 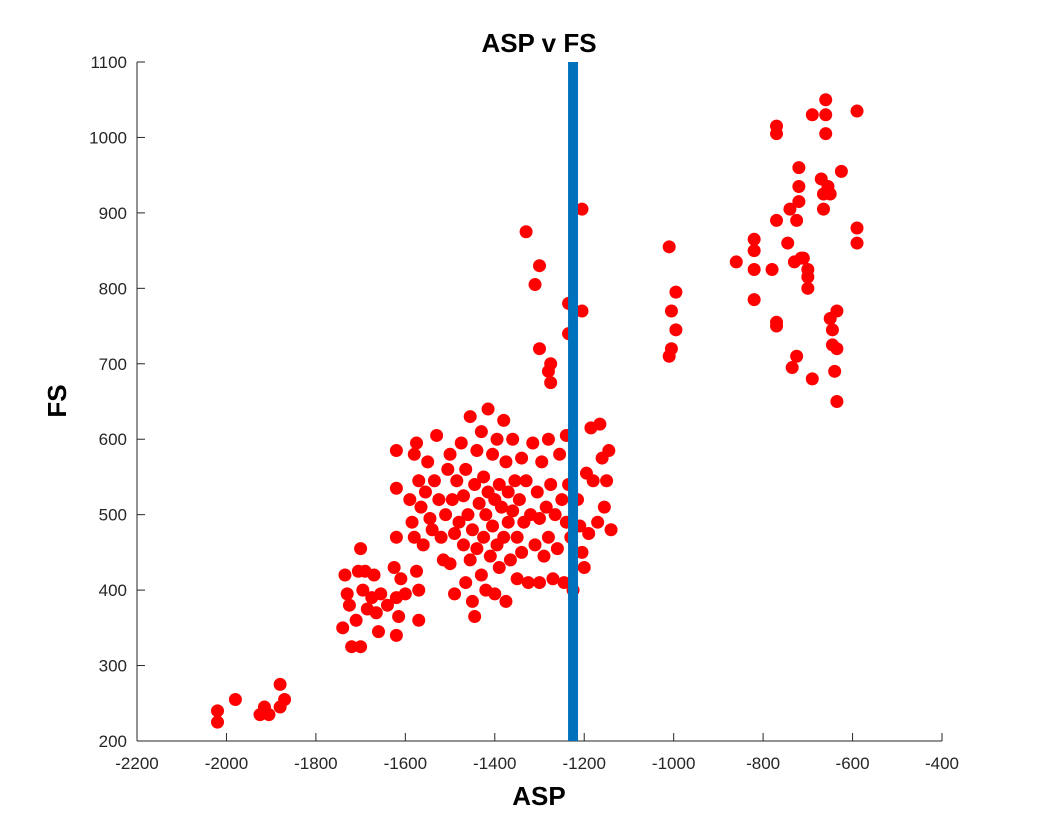 I want to click on x-tick-label: -1600, so click(x=405, y=763).